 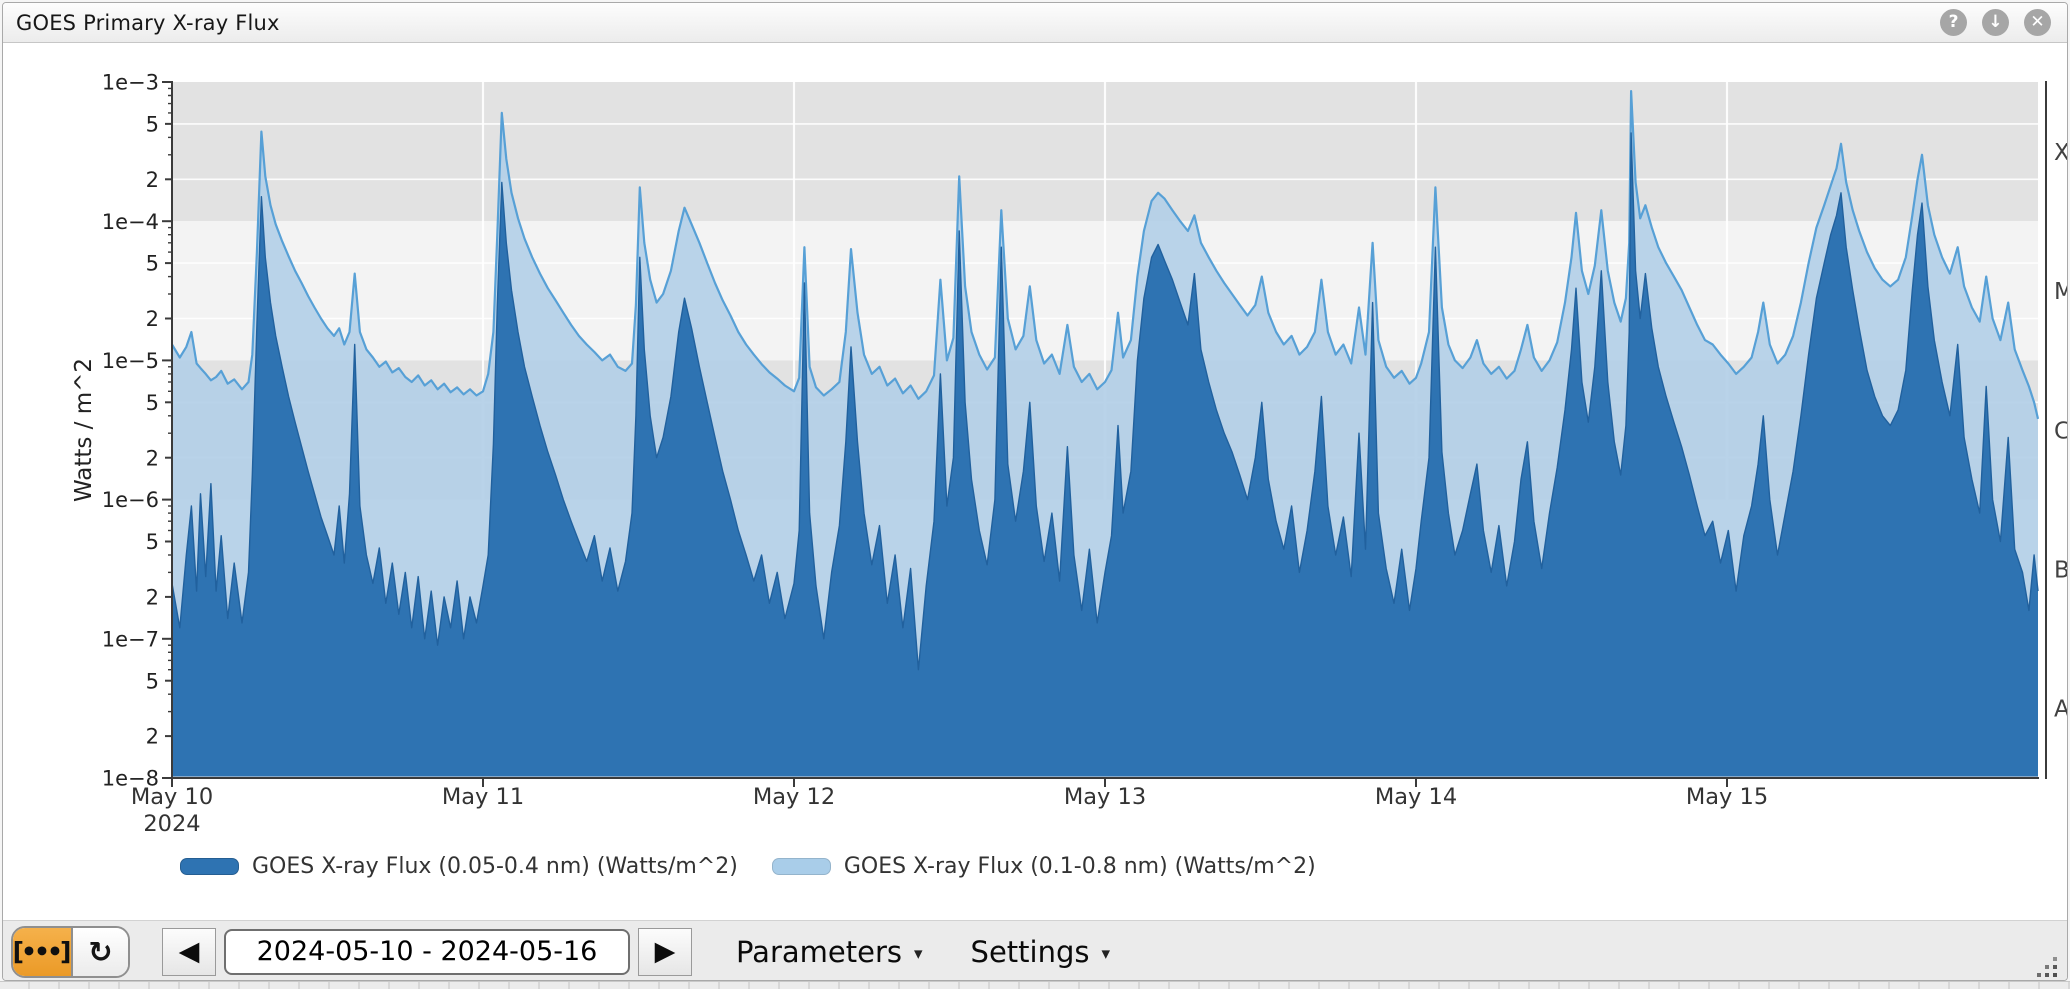 I want to click on svg-text: 1e−5, so click(x=130, y=361).